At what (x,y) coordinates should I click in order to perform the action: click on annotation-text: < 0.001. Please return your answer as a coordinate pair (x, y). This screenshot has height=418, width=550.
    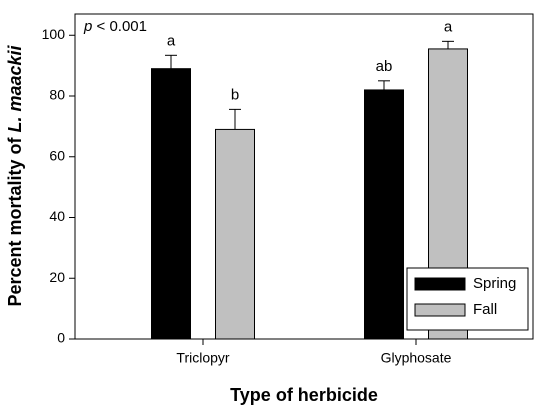
    Looking at the image, I should click on (122, 26).